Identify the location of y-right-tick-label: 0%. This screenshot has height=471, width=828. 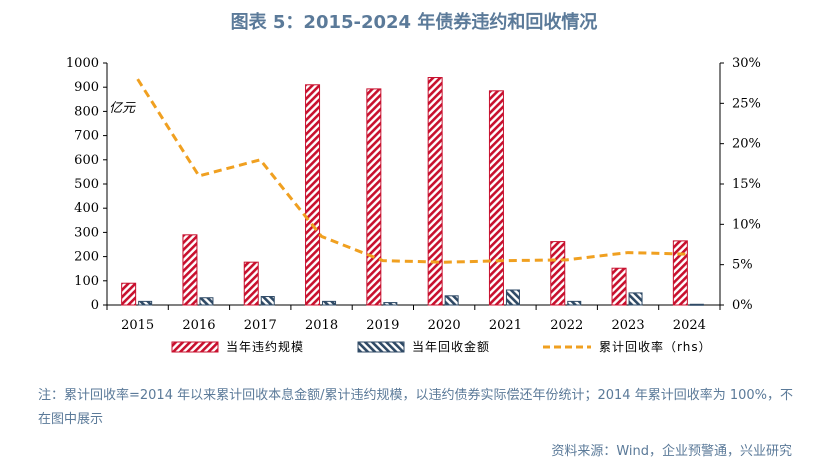
(742, 305).